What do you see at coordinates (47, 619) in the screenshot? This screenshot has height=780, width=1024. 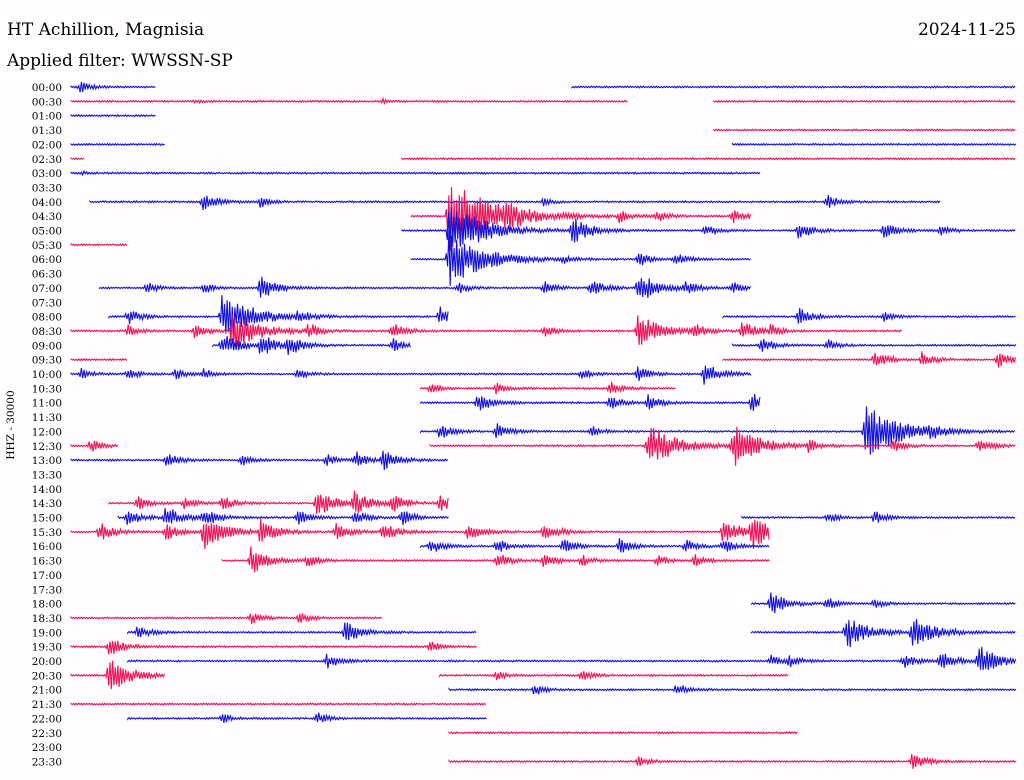 I see `time-tick-1830: 18:30` at bounding box center [47, 619].